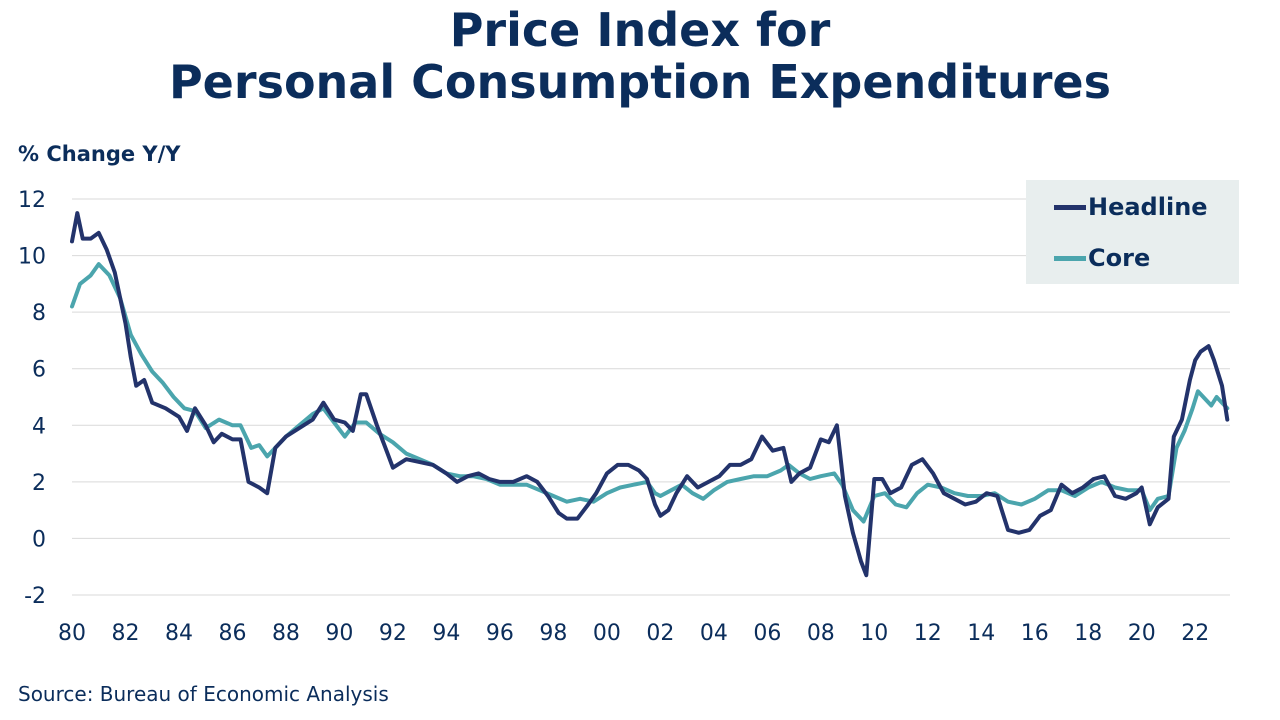  I want to click on x-tick-label: 14, so click(981, 633).